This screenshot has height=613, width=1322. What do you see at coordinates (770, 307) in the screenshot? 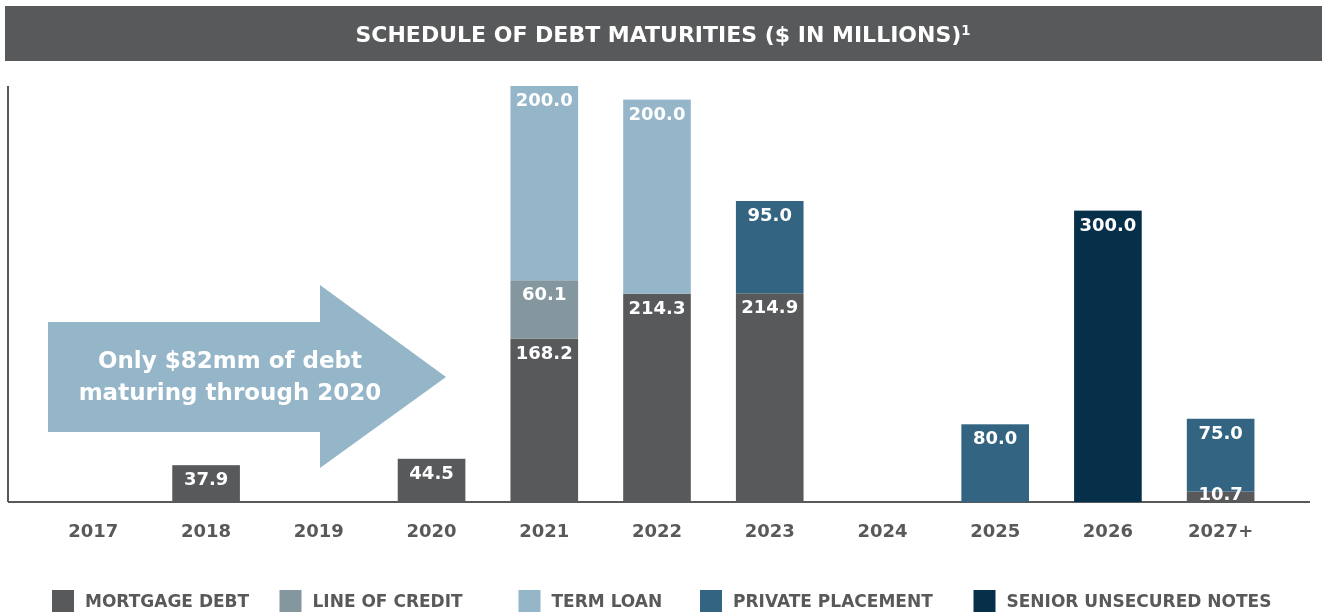
I see `data-label: 214.9` at bounding box center [770, 307].